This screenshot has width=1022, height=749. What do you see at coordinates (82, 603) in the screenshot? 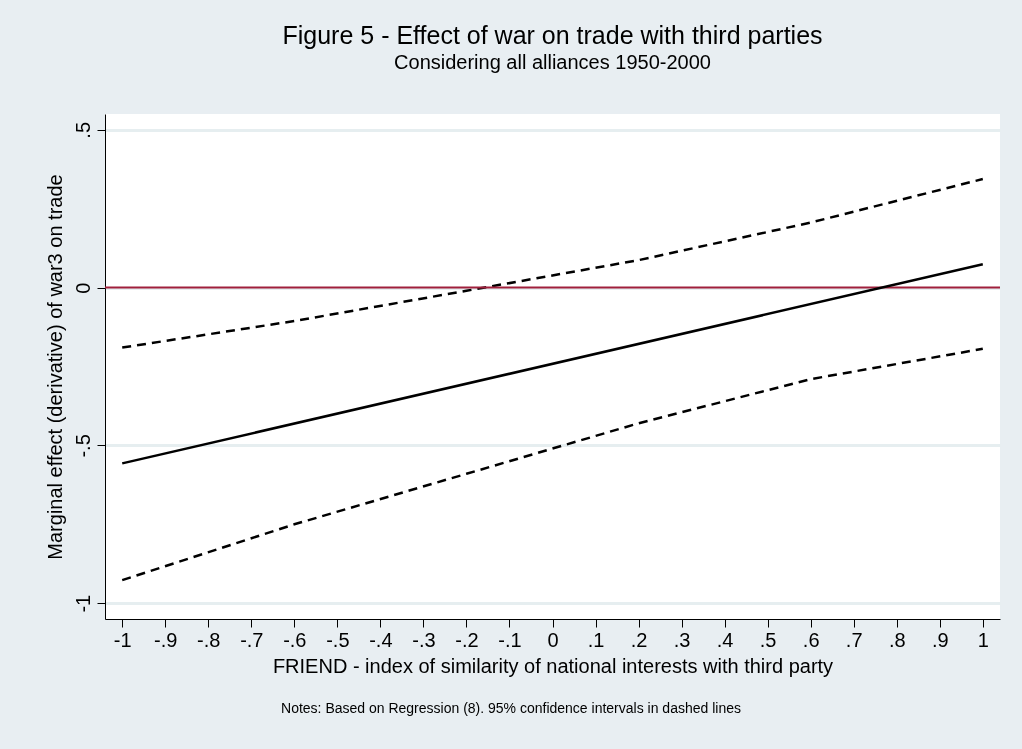
I see `y-tick-label: -1` at bounding box center [82, 603].